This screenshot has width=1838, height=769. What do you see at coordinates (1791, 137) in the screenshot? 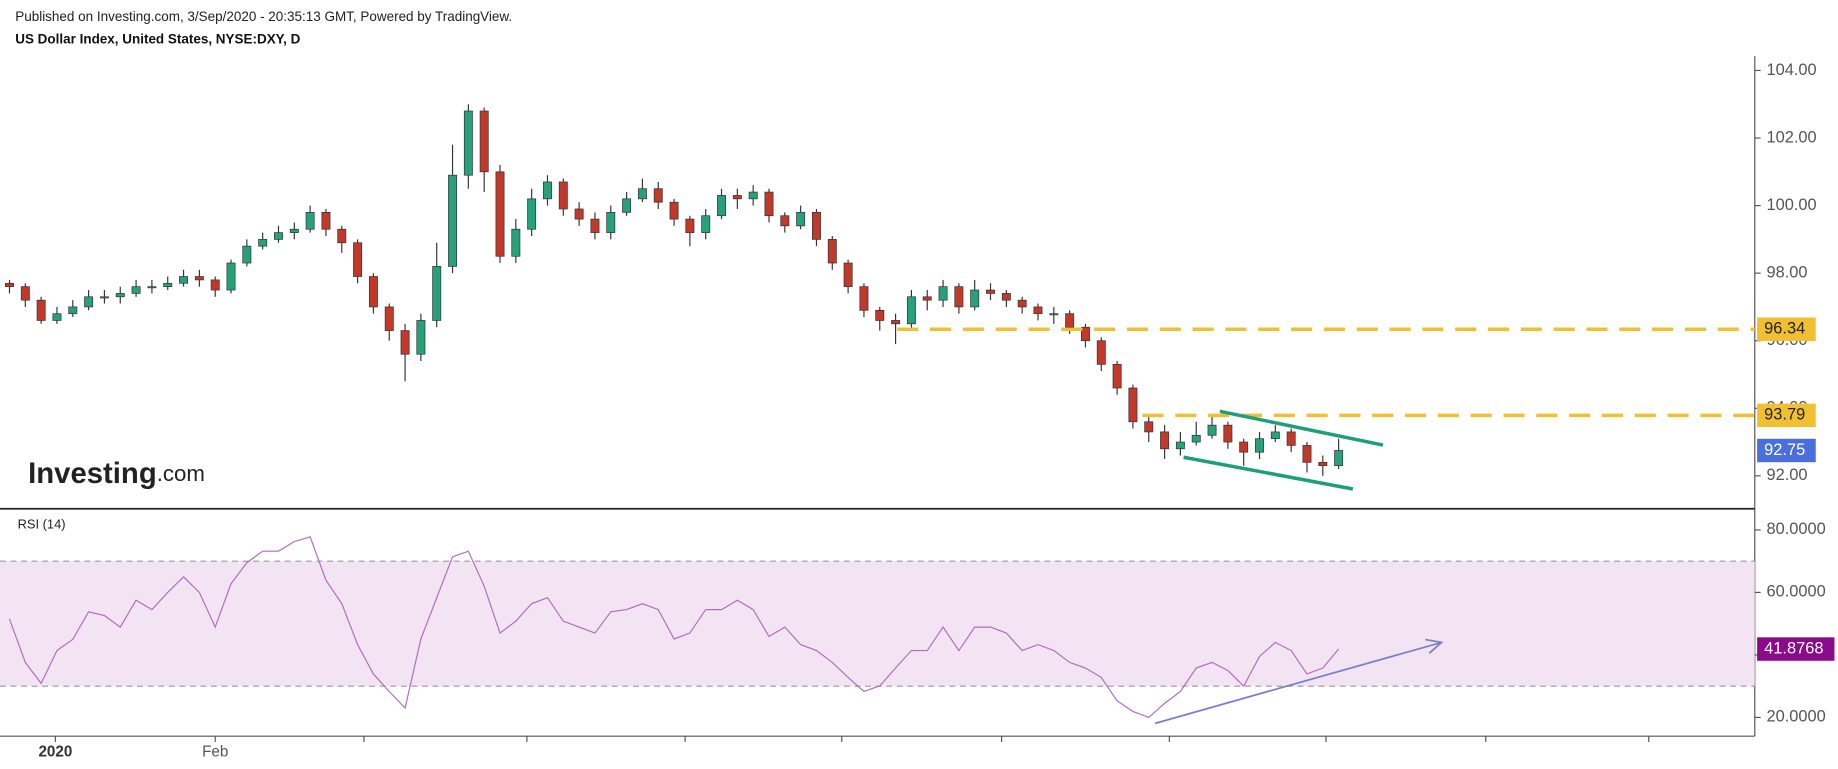
I see `y-tick-label: 102.00` at bounding box center [1791, 137].